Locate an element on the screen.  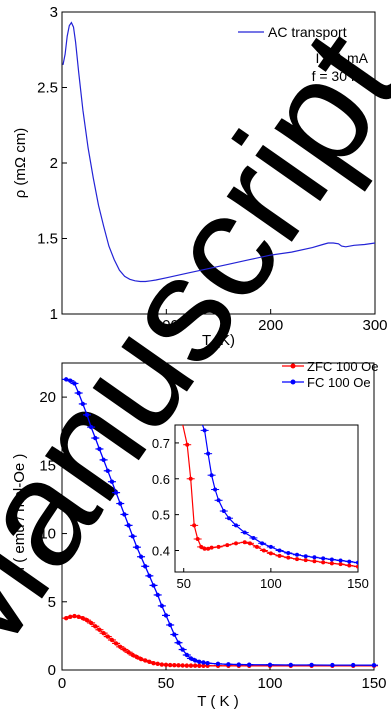
inset-plot-frame is located at coordinates (266, 498).